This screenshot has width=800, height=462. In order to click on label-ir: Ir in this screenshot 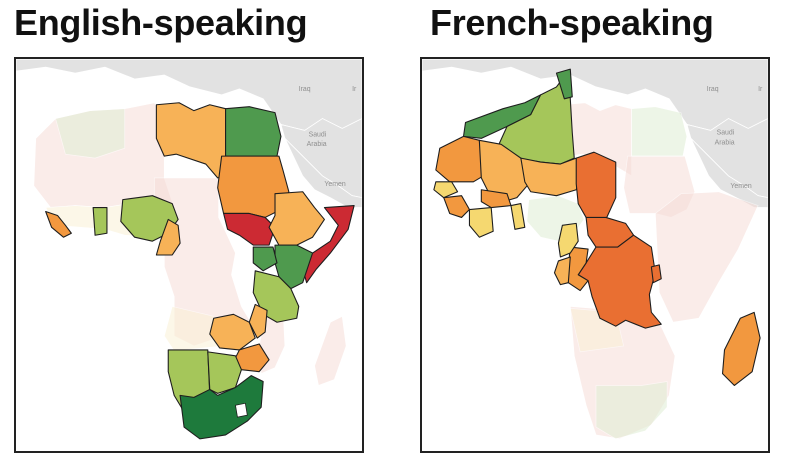, I will do `click(354, 89)`.